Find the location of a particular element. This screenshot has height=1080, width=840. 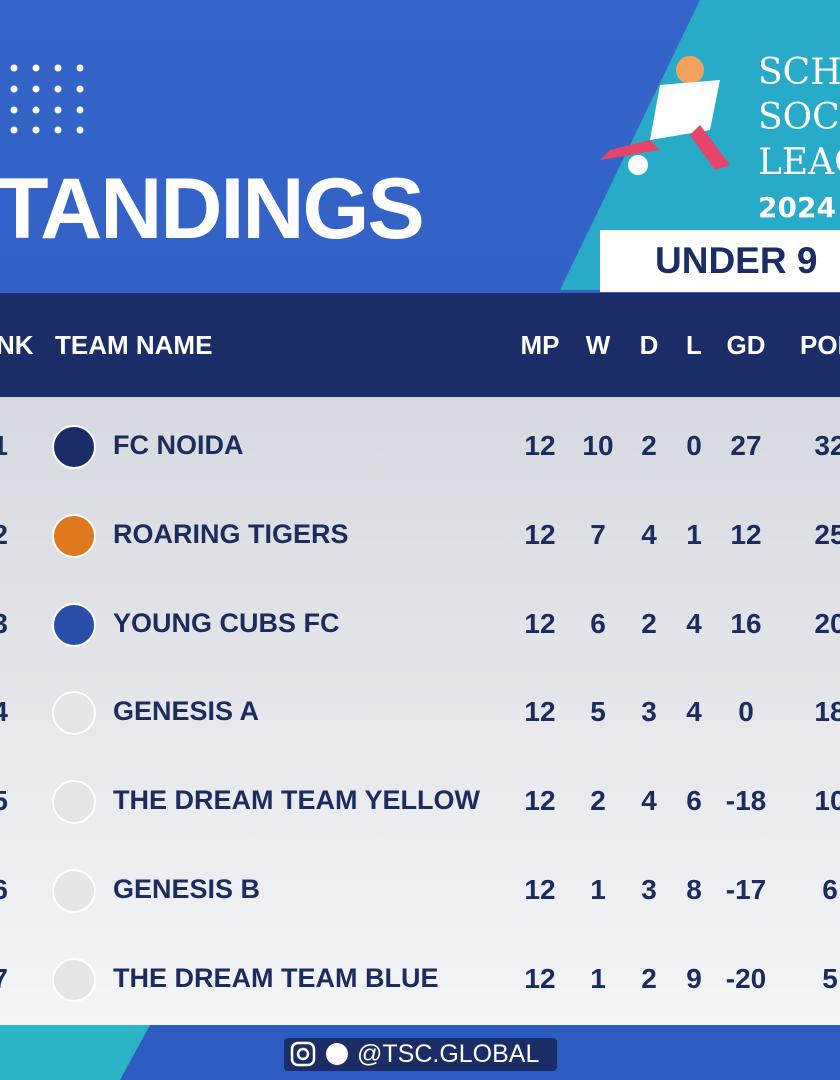

stat: 25 is located at coordinates (827, 534).